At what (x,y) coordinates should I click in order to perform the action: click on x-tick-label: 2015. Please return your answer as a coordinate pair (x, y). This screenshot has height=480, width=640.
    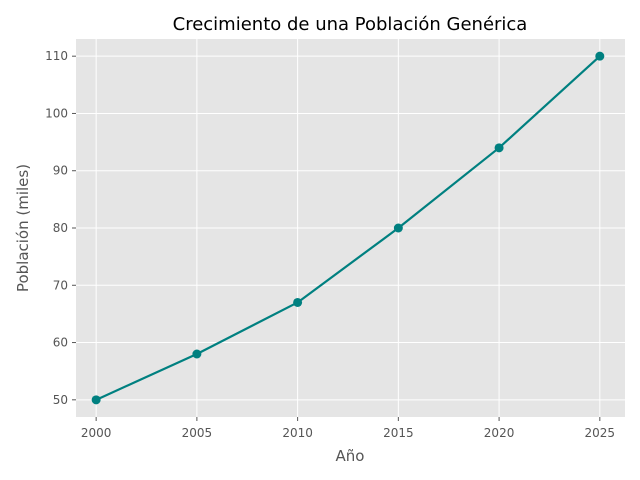
    Looking at the image, I should click on (398, 433).